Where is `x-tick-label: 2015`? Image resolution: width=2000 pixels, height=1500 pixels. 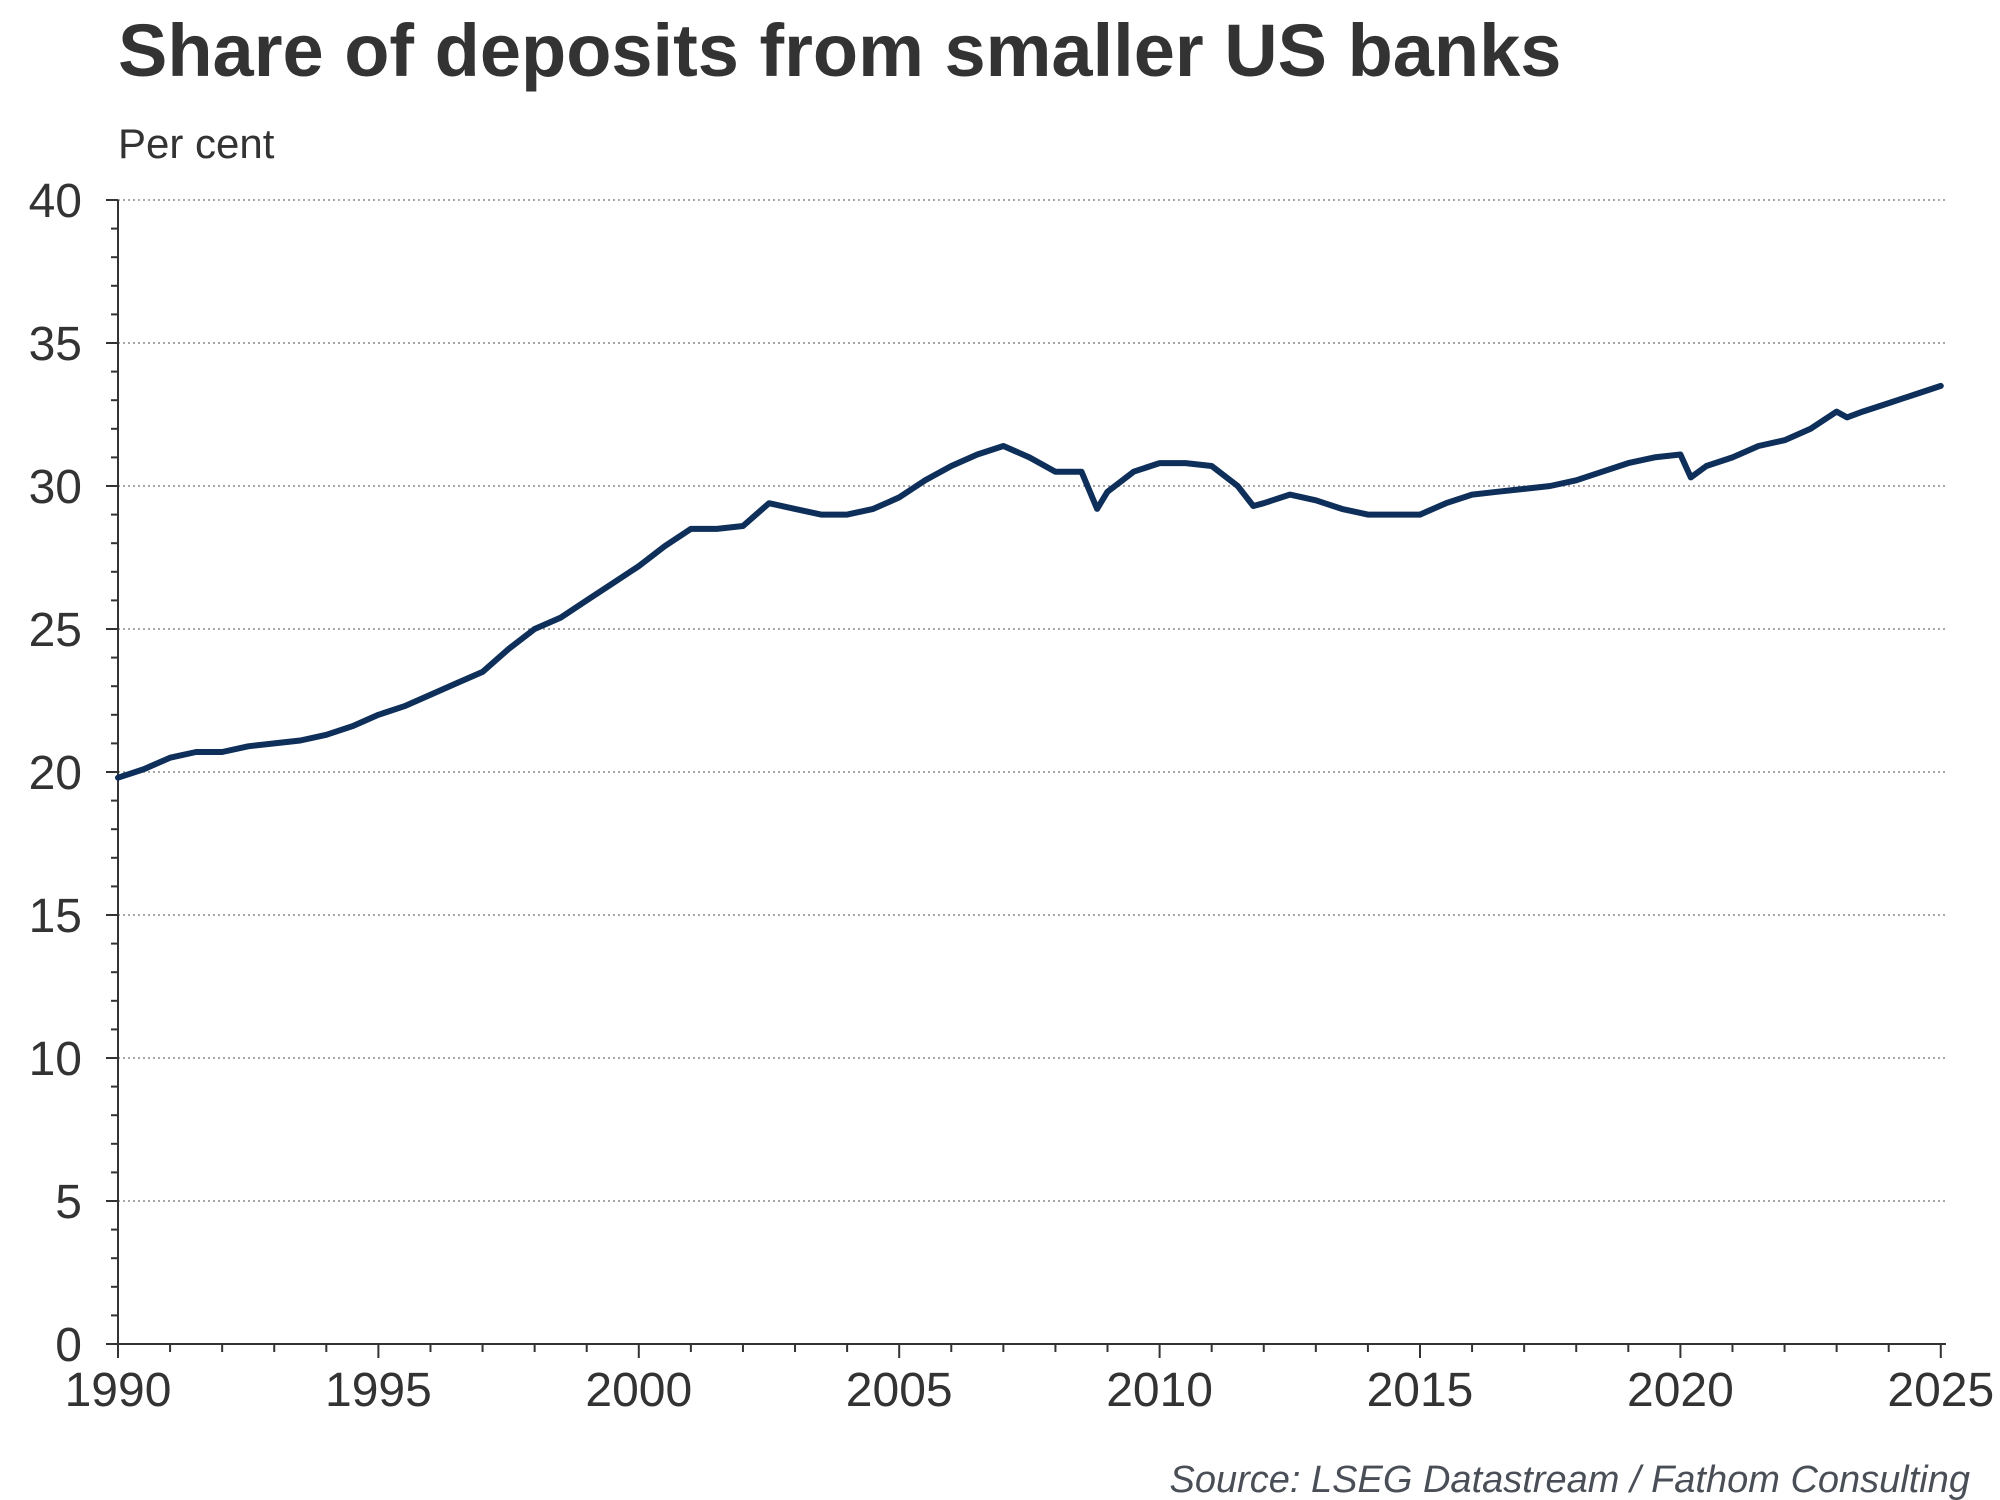
x-tick-label: 2015 is located at coordinates (1420, 1390).